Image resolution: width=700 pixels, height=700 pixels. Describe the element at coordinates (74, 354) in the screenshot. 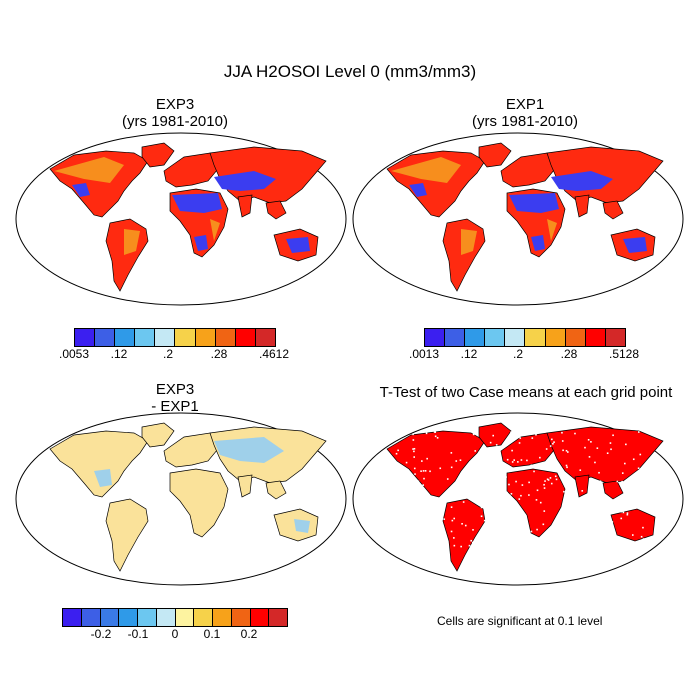

I see `colorbar-exp3-label: .0053` at that location.